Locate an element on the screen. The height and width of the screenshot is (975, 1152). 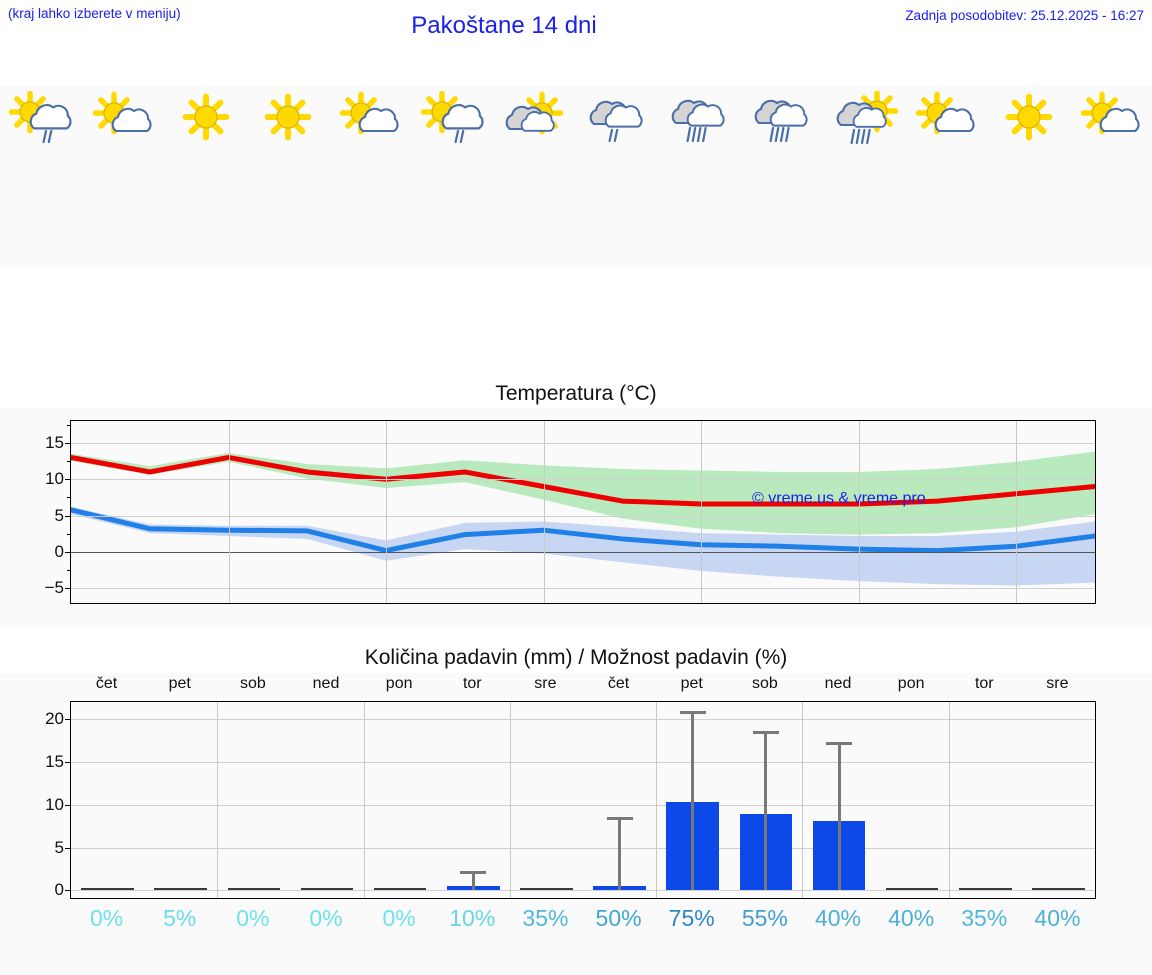
last-updated-text: Zadnja posodobitev: 25.12.2025 - 16:27 is located at coordinates (1024, 15).